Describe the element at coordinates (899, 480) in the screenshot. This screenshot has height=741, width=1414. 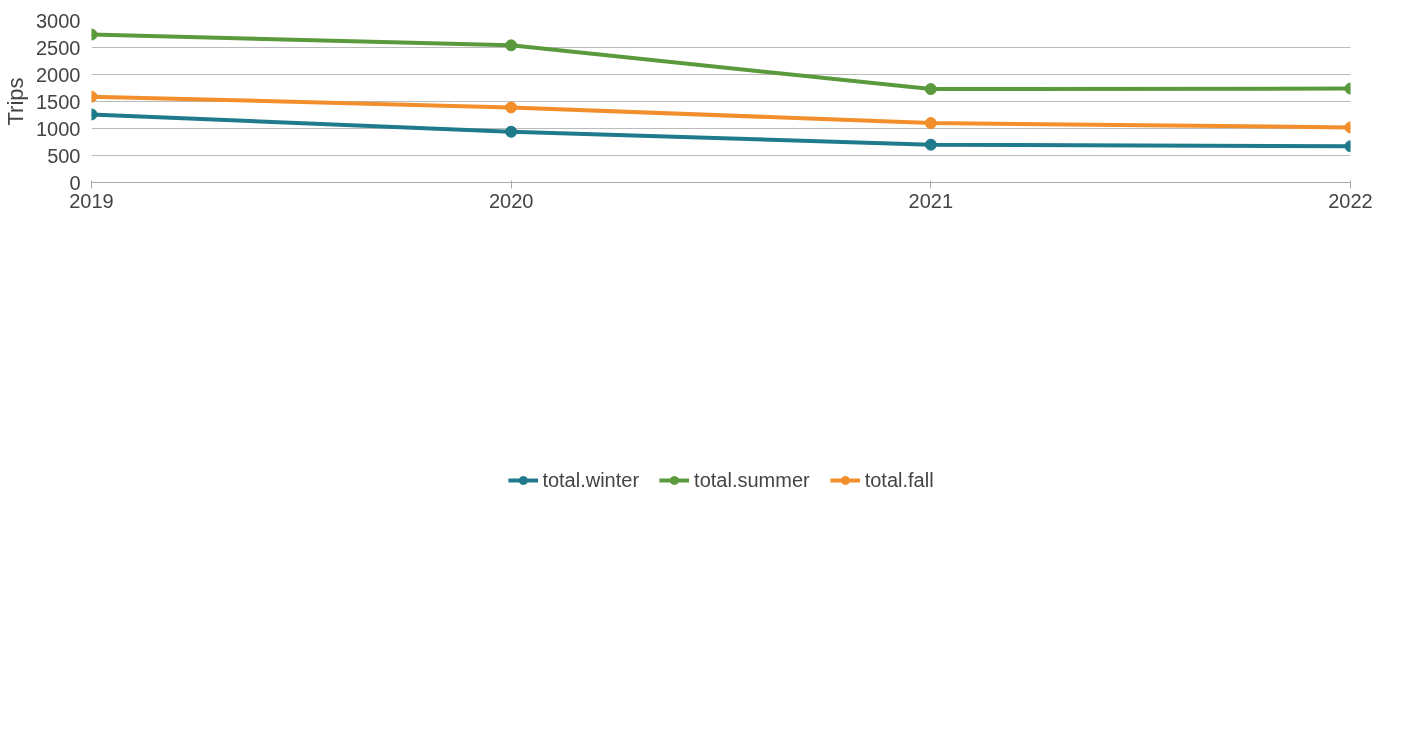
I see `legend-label: total.fall` at that location.